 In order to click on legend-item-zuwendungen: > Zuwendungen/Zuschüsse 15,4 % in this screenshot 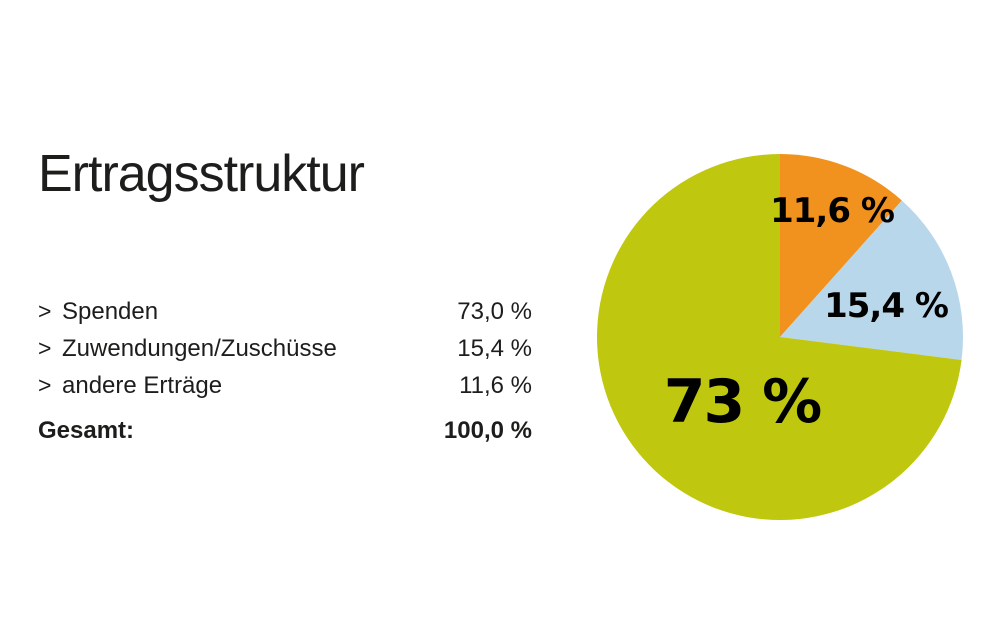, I will do `click(285, 348)`.